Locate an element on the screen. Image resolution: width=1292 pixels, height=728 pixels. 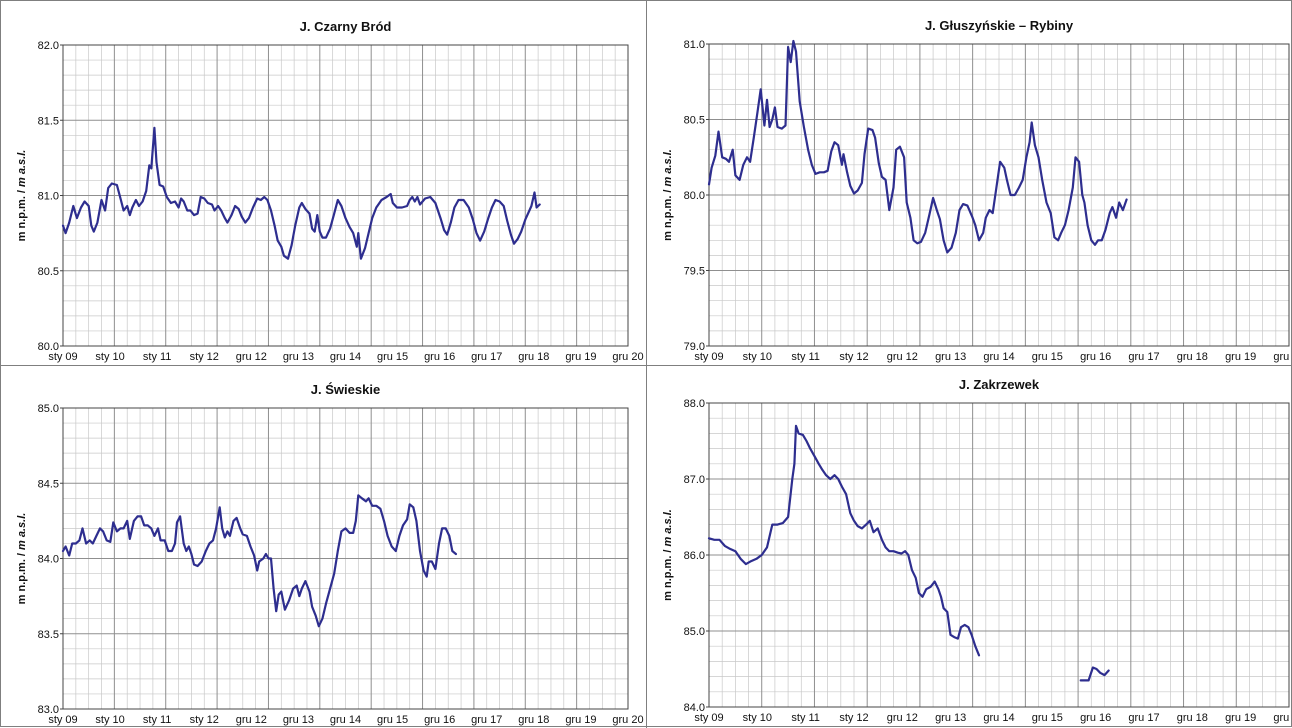
y-tick-label: 83.0 is located at coordinates (48, 710).